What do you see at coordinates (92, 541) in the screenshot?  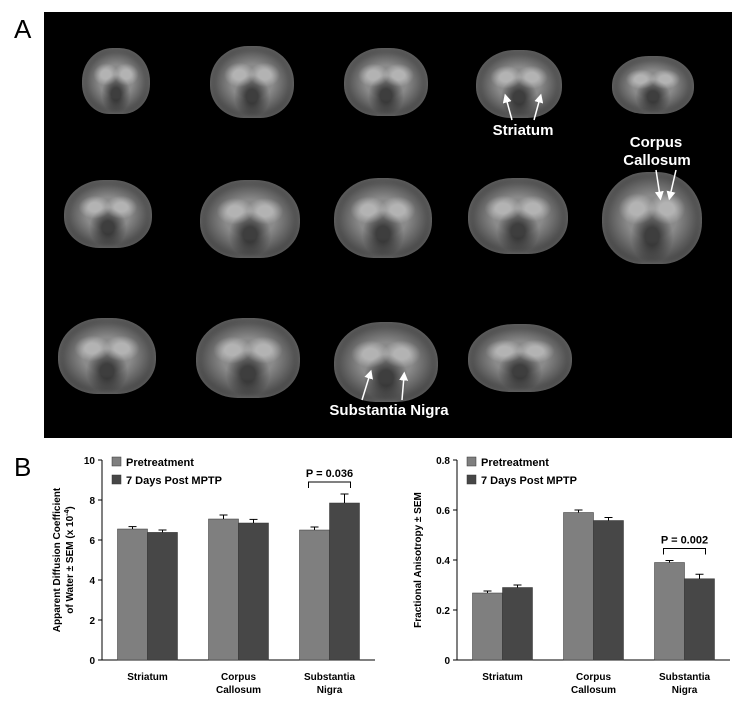 I see `y-tick-label: 6` at bounding box center [92, 541].